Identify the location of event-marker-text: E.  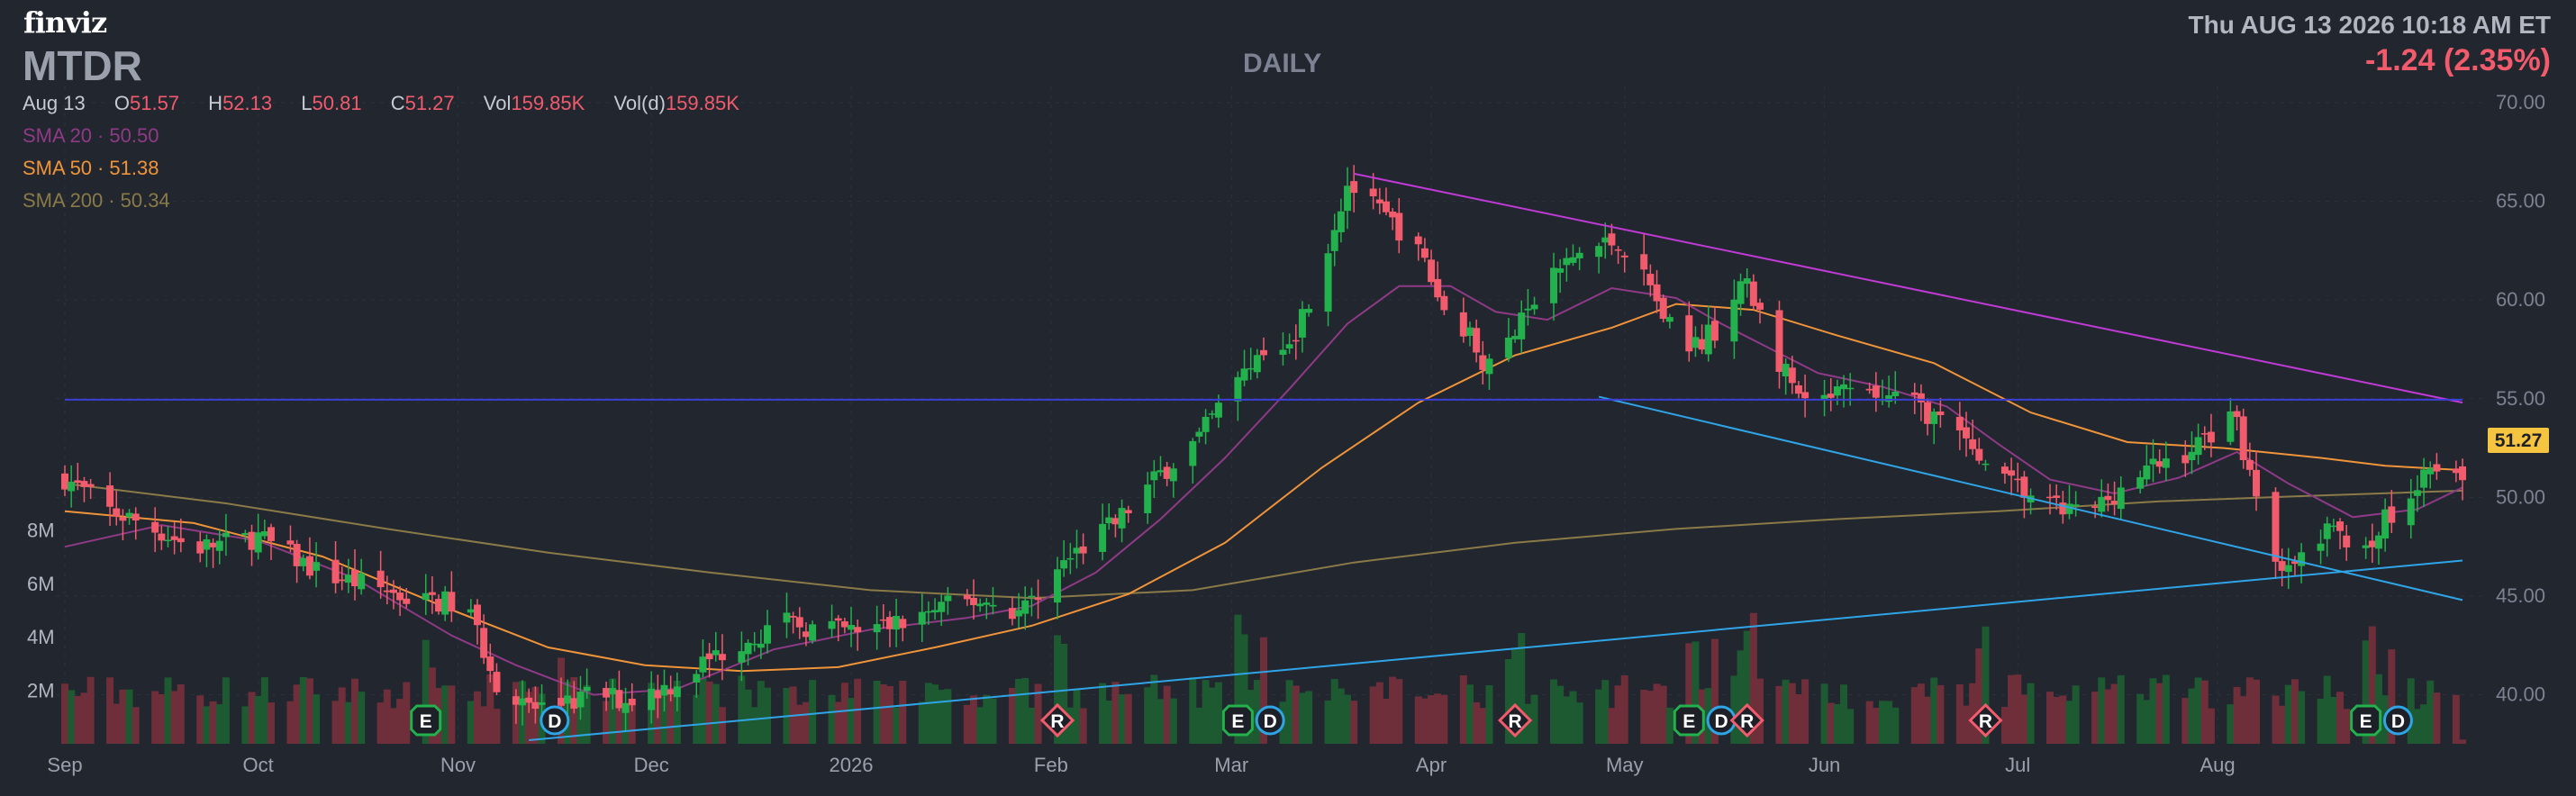
(1689, 721).